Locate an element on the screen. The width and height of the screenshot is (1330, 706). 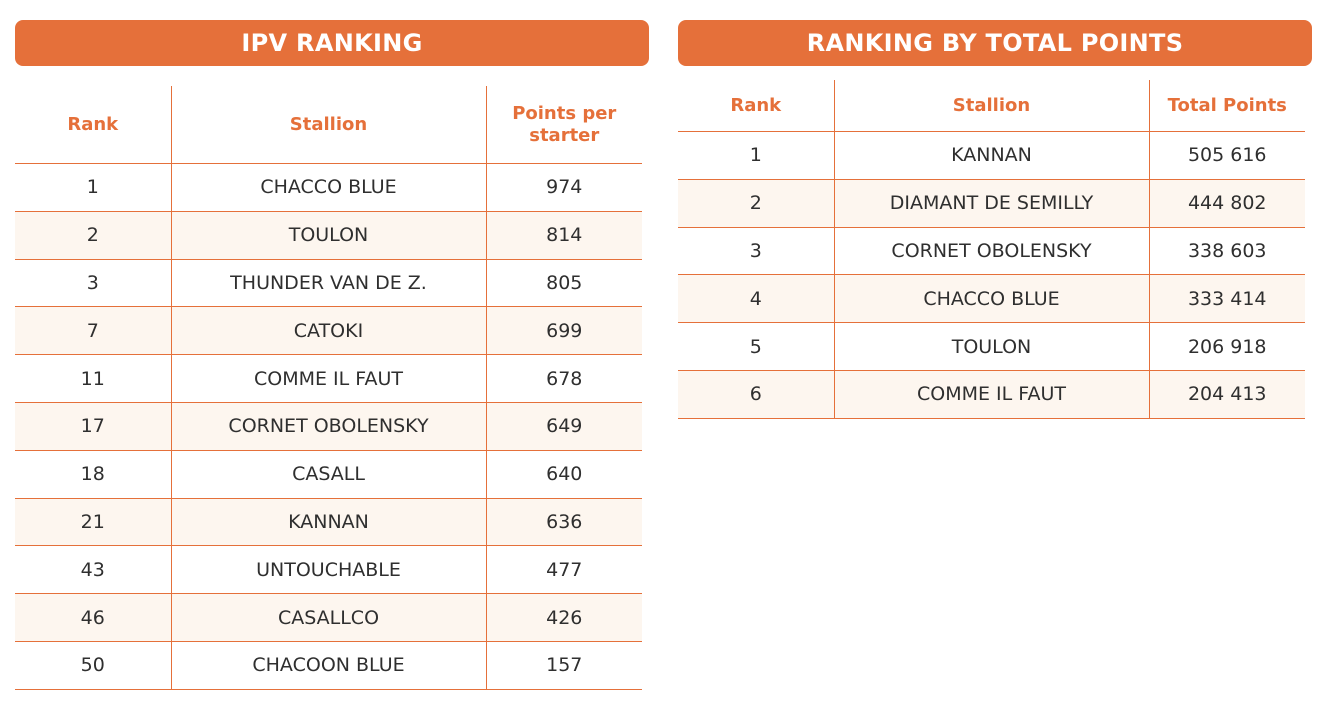
table-row: 2 TOULON 814 is located at coordinates (328, 235).